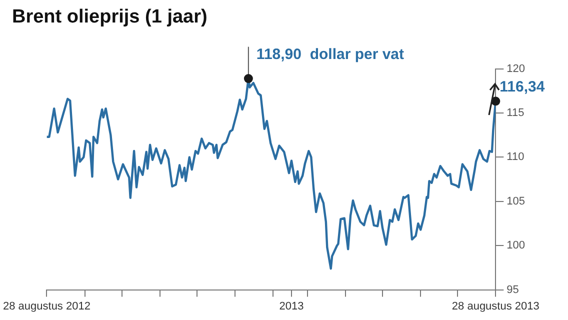  What do you see at coordinates (516, 68) in the screenshot?
I see `y-tick-label: 120` at bounding box center [516, 68].